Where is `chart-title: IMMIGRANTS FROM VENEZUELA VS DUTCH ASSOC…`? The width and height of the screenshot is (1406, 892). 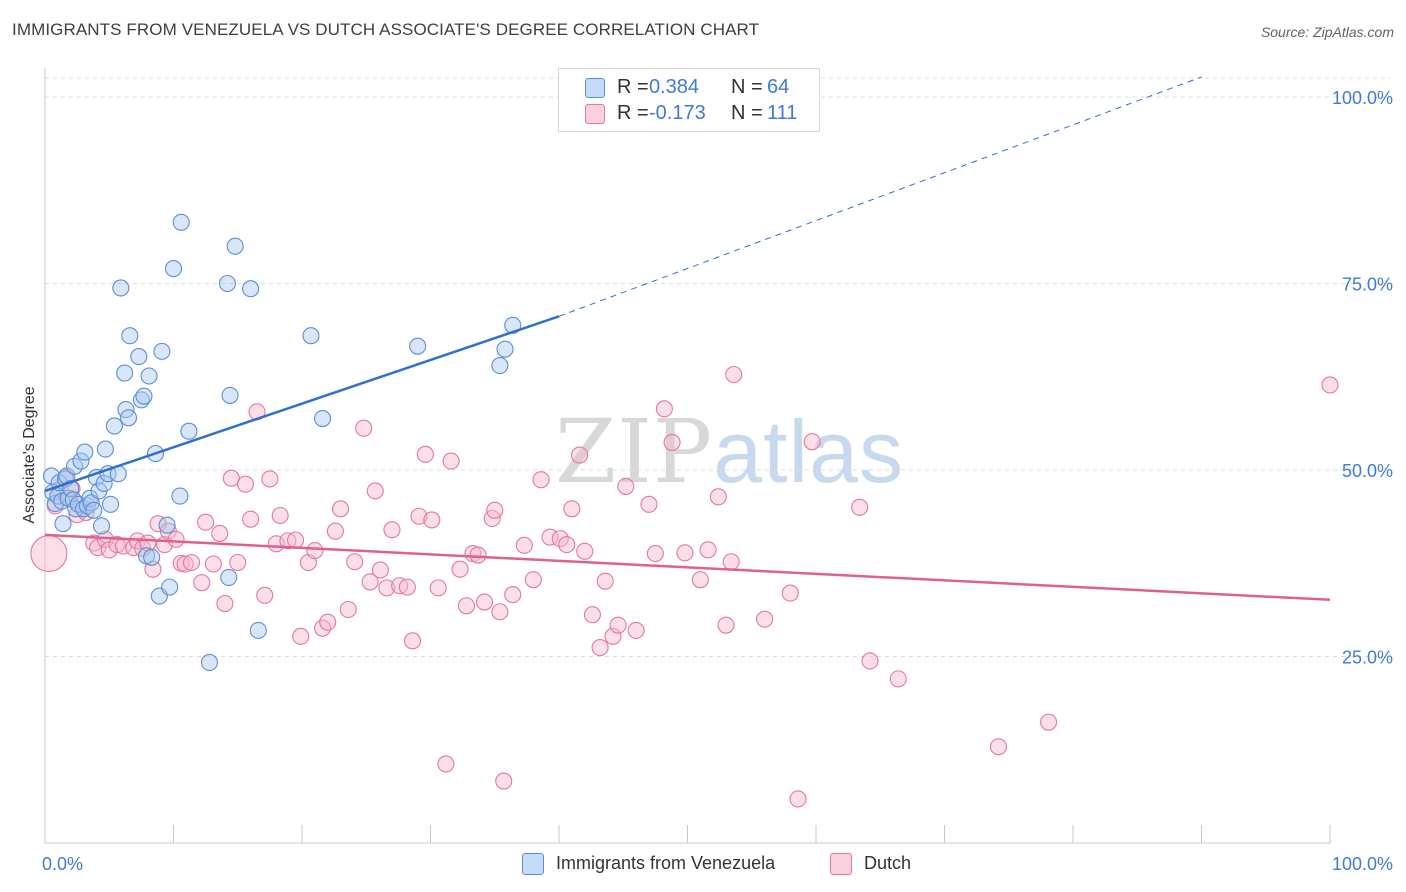
chart-title: IMMIGRANTS FROM VENEZUELA VS DUTCH ASSOC… is located at coordinates (386, 29).